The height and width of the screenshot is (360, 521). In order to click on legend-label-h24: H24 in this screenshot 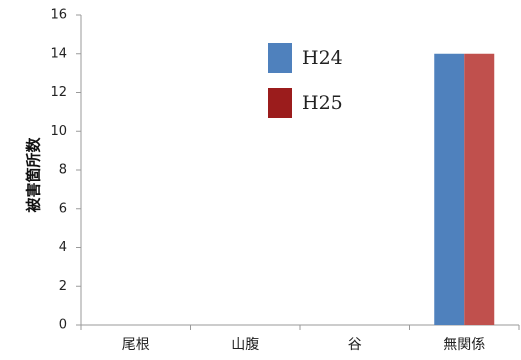, I will do `click(322, 58)`.